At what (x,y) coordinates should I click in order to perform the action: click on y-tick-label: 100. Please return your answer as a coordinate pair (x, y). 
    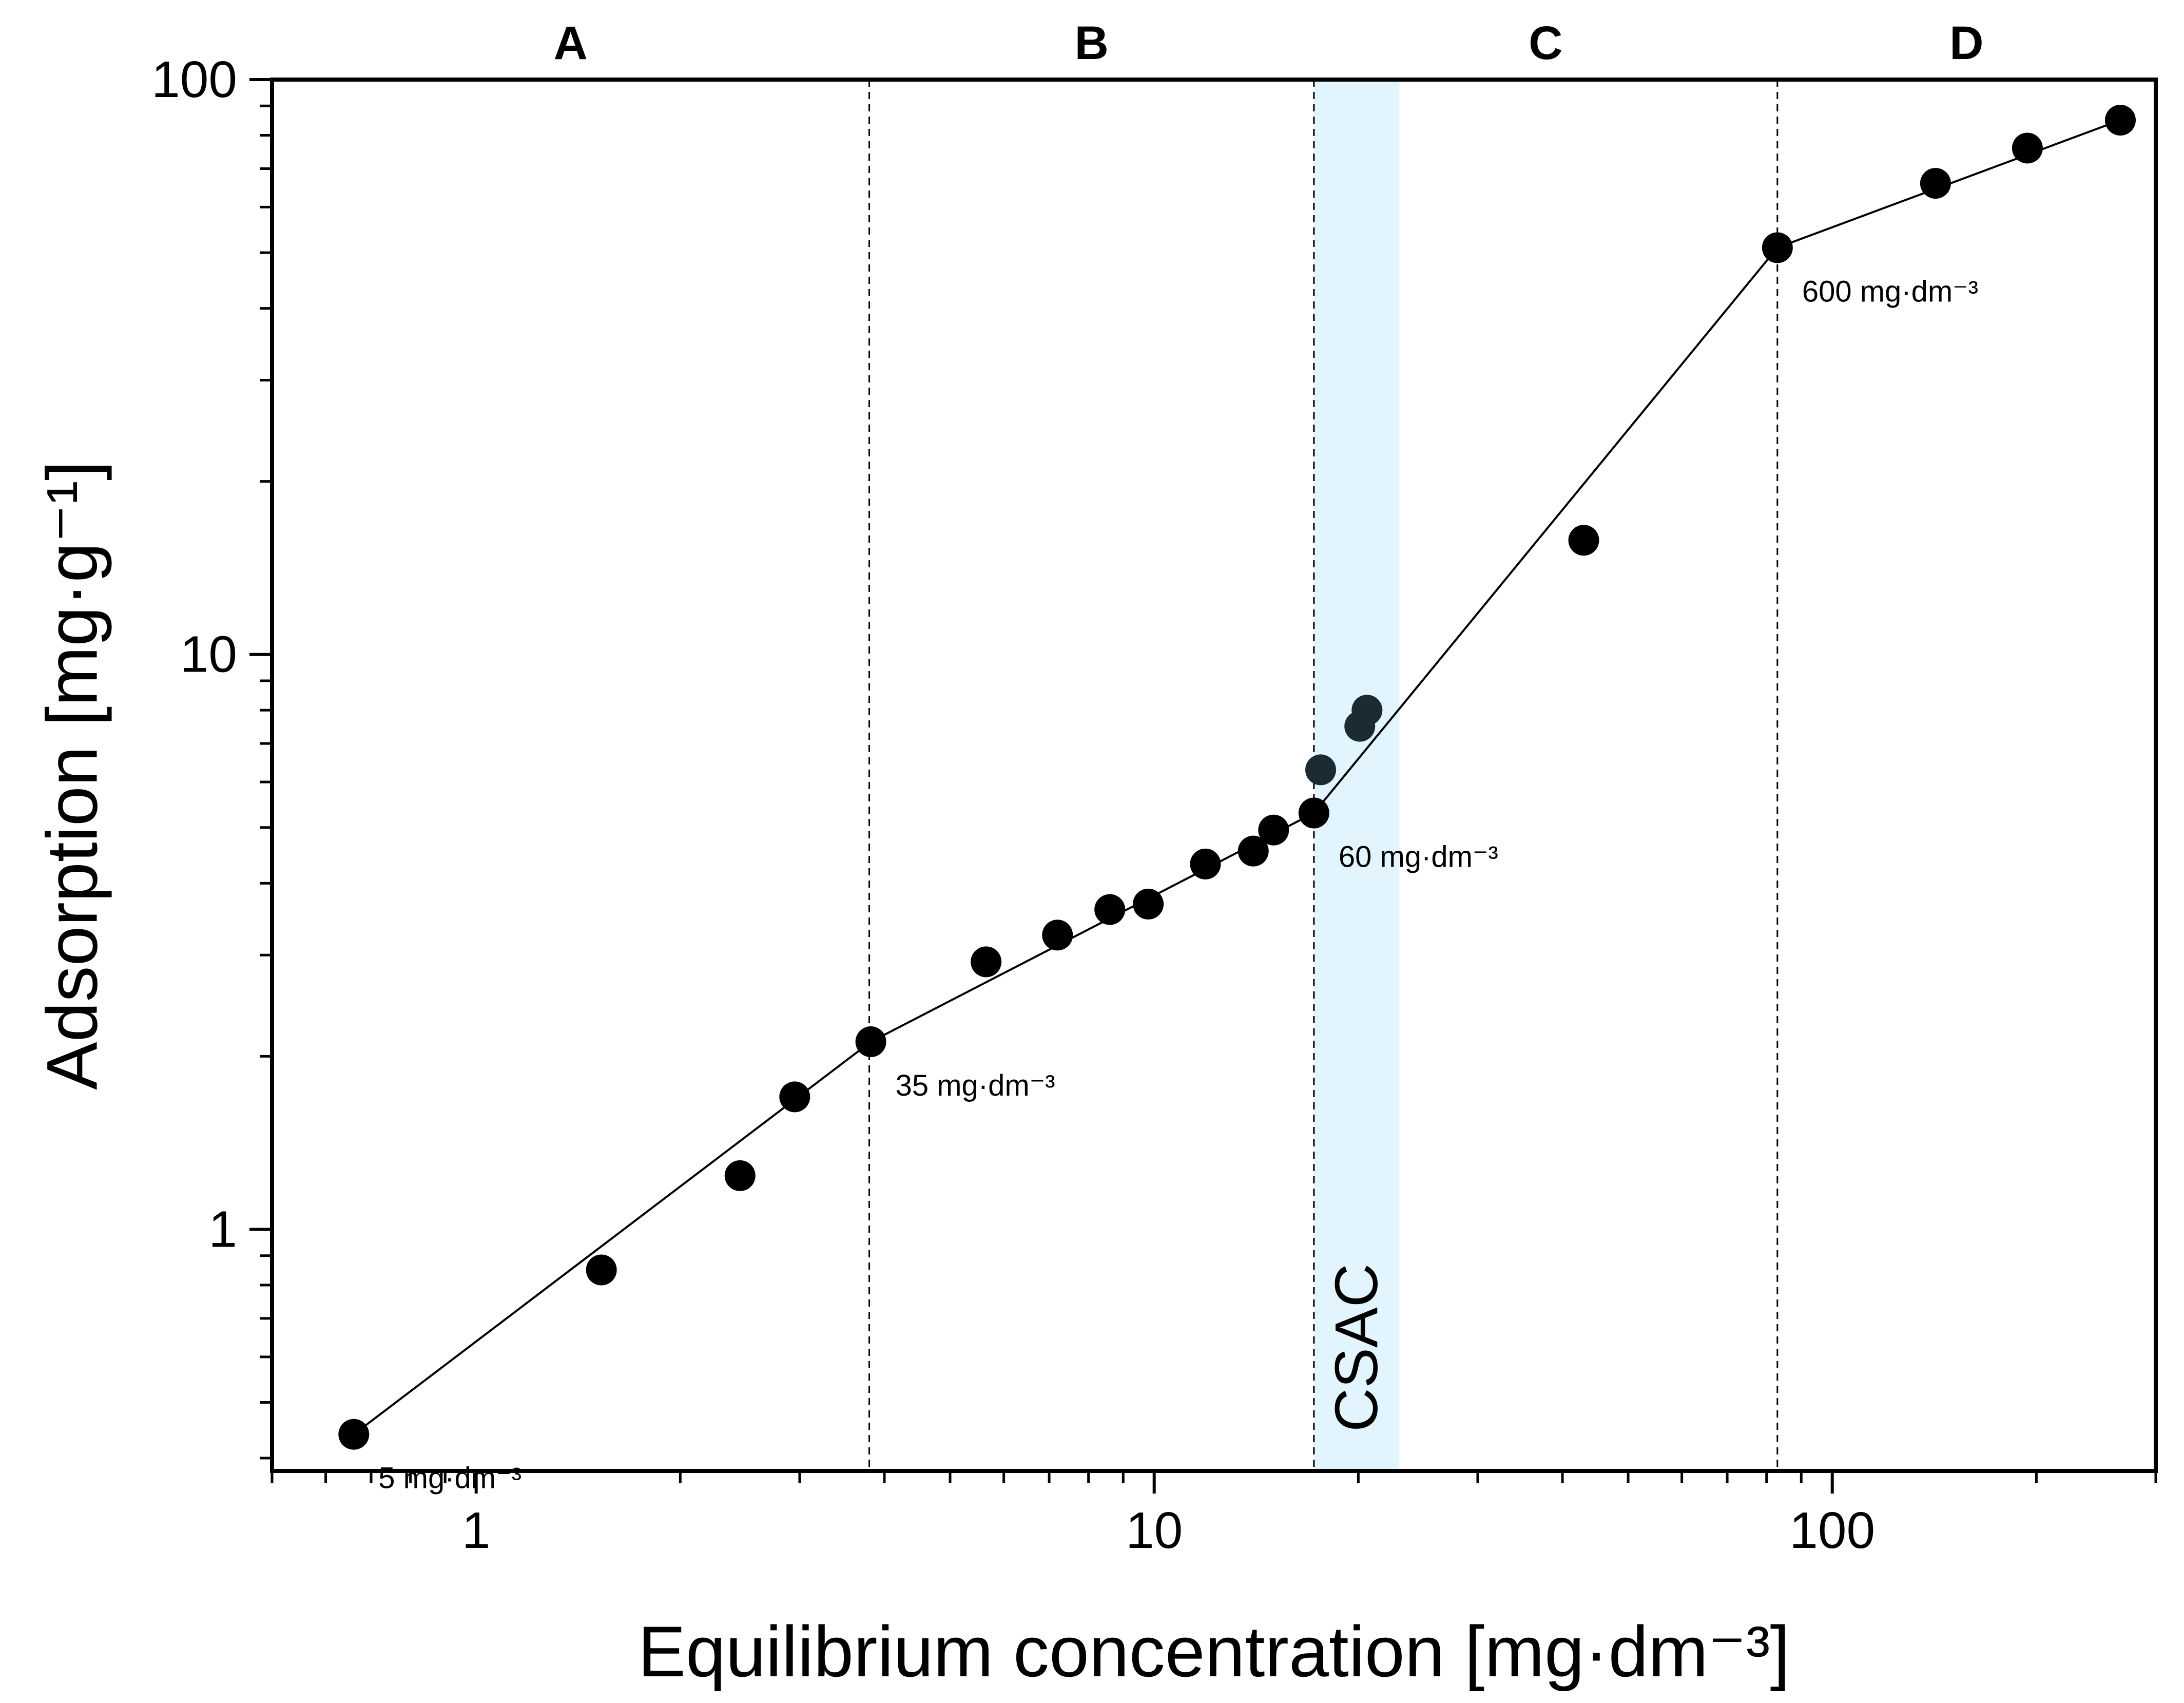
    Looking at the image, I should click on (194, 79).